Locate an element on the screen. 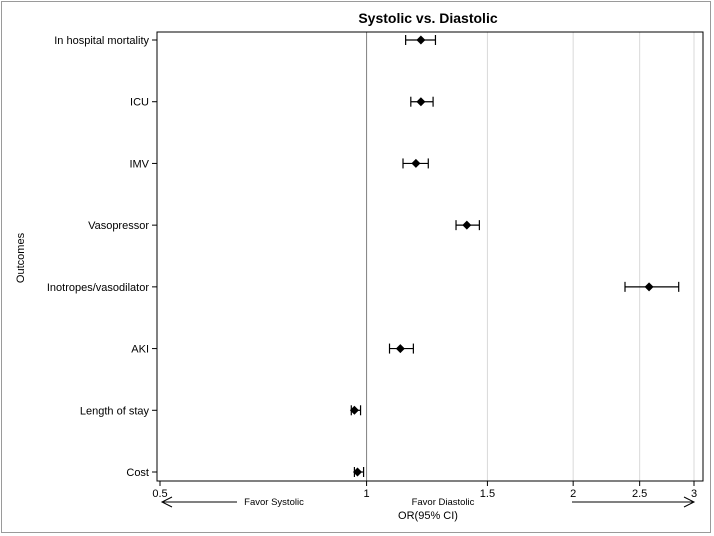 The height and width of the screenshot is (536, 714). x-tick-label: 2.5 is located at coordinates (639, 494).